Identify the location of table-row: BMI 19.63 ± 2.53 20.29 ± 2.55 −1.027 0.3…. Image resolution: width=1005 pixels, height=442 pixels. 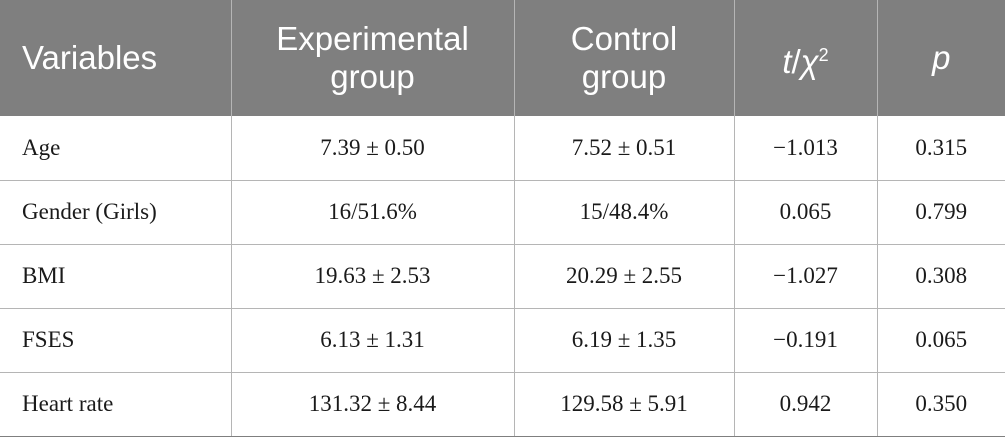
(502, 276).